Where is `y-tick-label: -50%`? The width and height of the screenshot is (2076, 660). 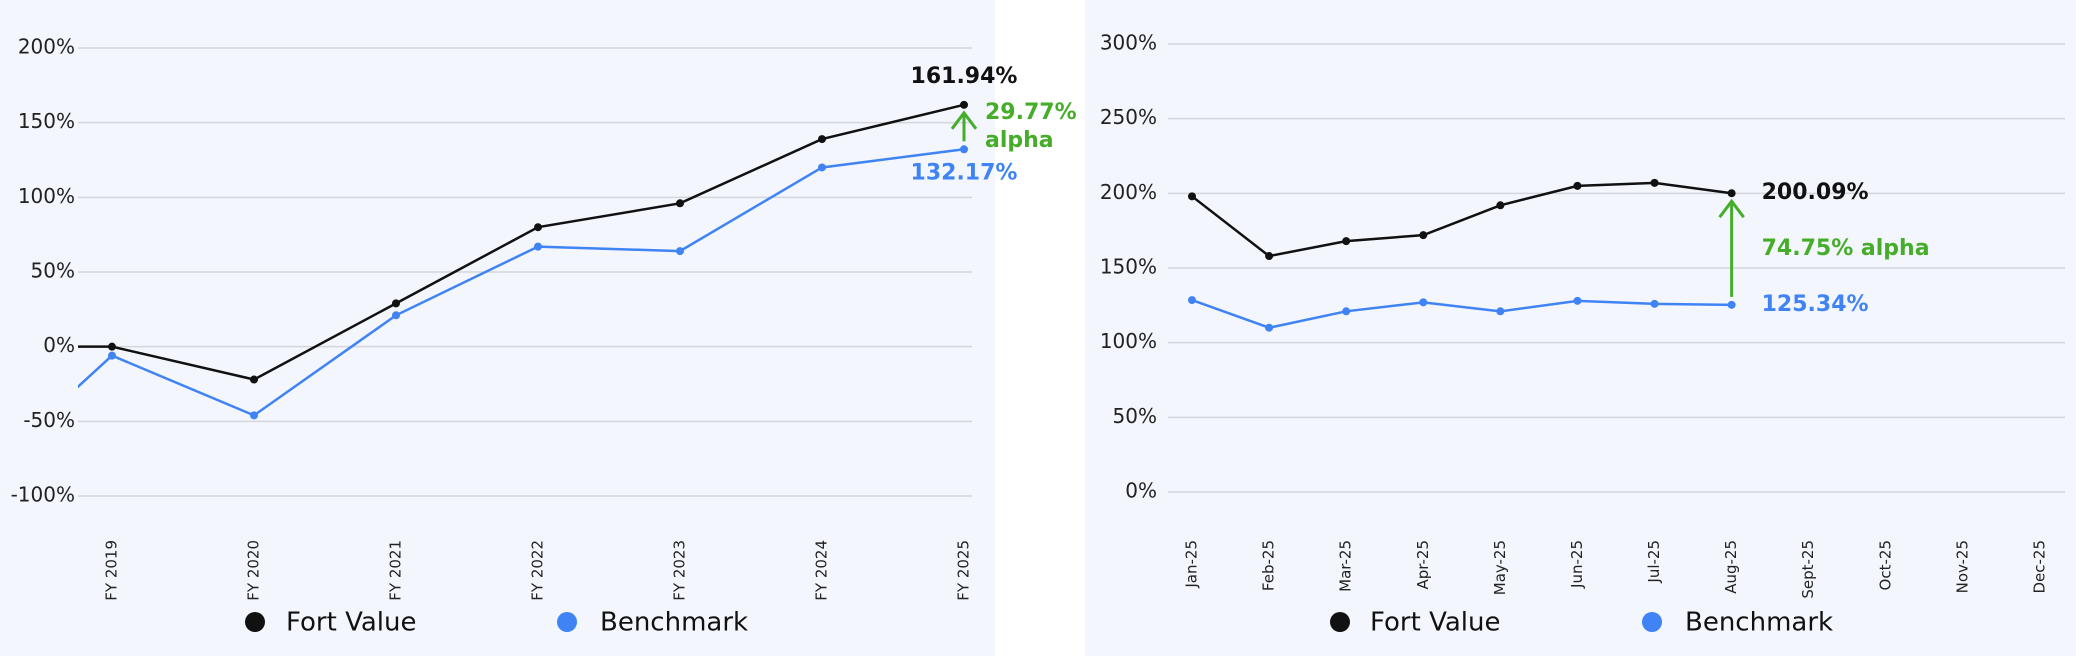
y-tick-label: -50% is located at coordinates (49, 420).